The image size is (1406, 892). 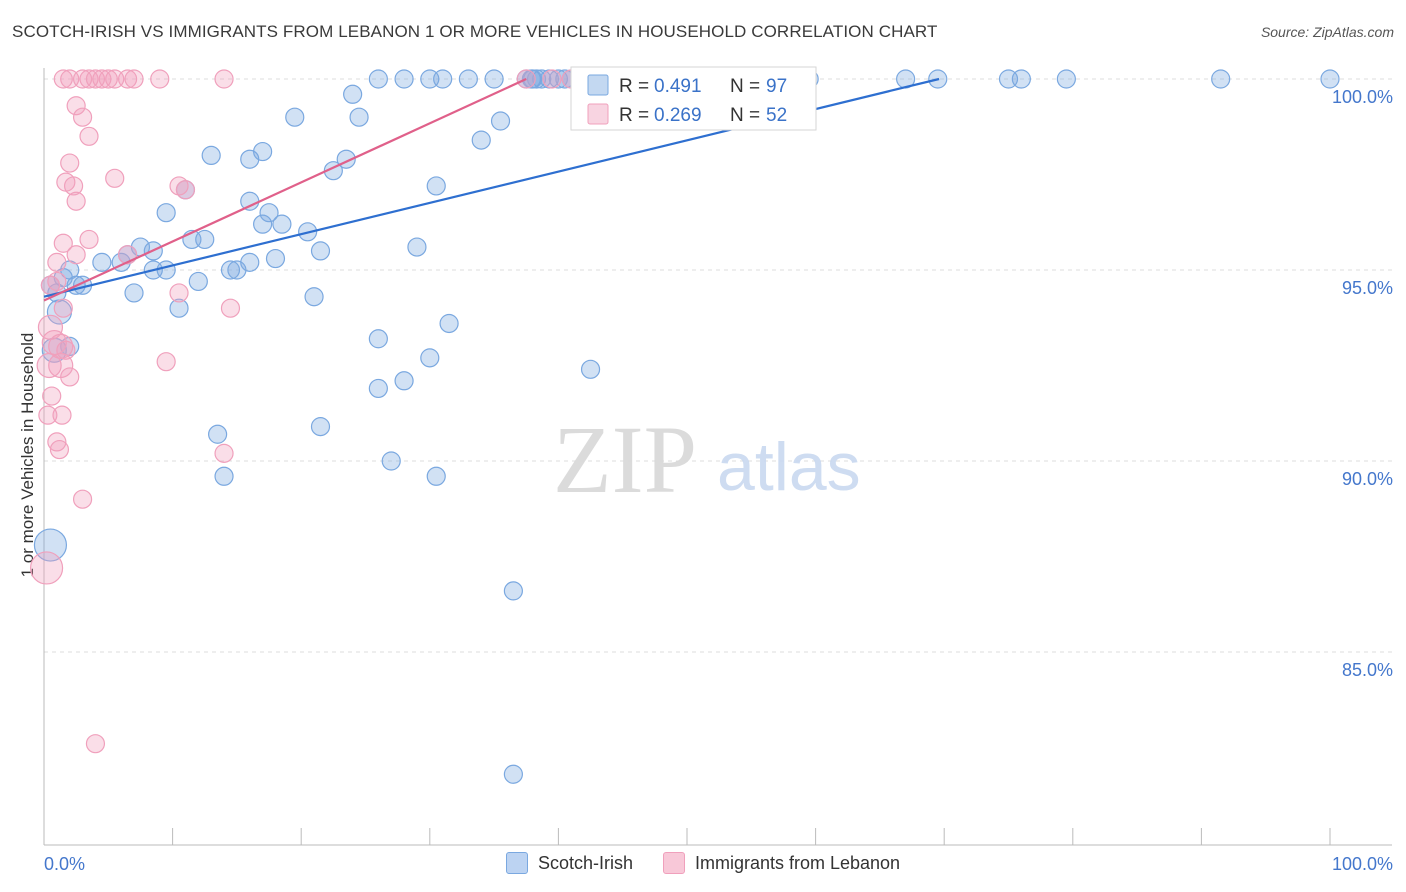 I want to click on stats-legend: R = 0.491 N = 97 R = 0.269 N = 52, so click(x=693, y=98).